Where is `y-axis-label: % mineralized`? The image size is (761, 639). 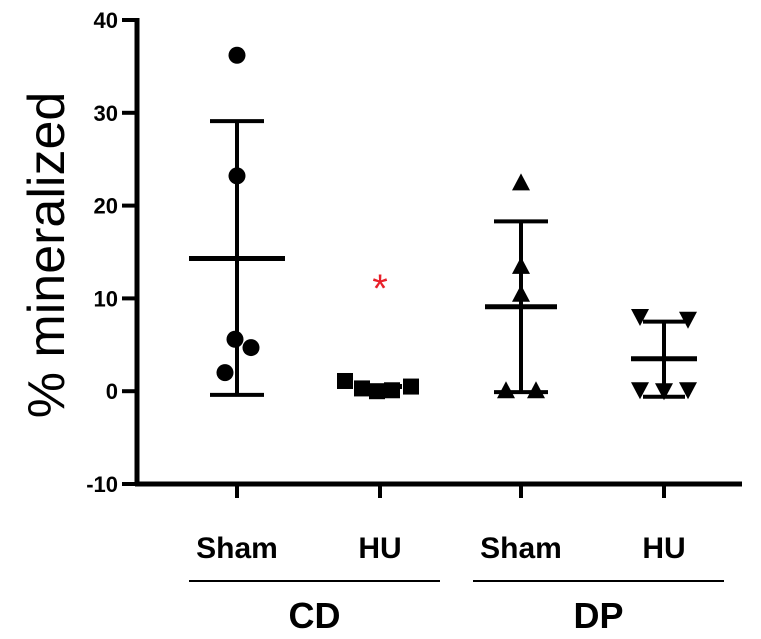
y-axis-label: % mineralized is located at coordinates (47, 255).